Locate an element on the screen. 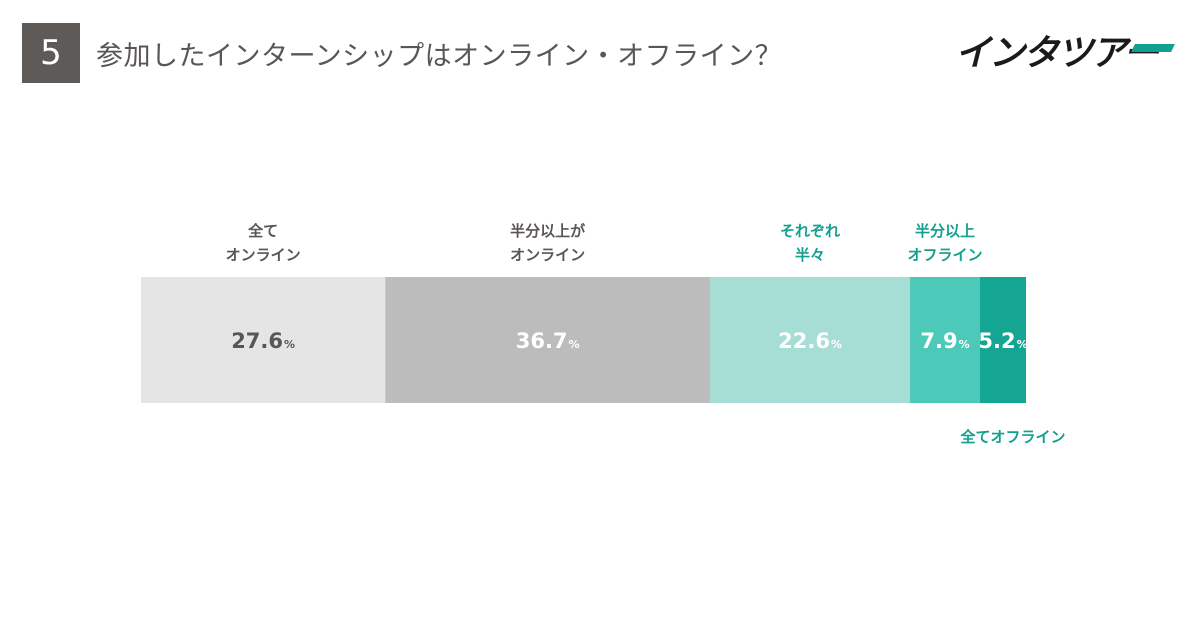 Image resolution: width=1200 pixels, height=628 pixels. category-label-5: 全てオフライン is located at coordinates (1012, 437).